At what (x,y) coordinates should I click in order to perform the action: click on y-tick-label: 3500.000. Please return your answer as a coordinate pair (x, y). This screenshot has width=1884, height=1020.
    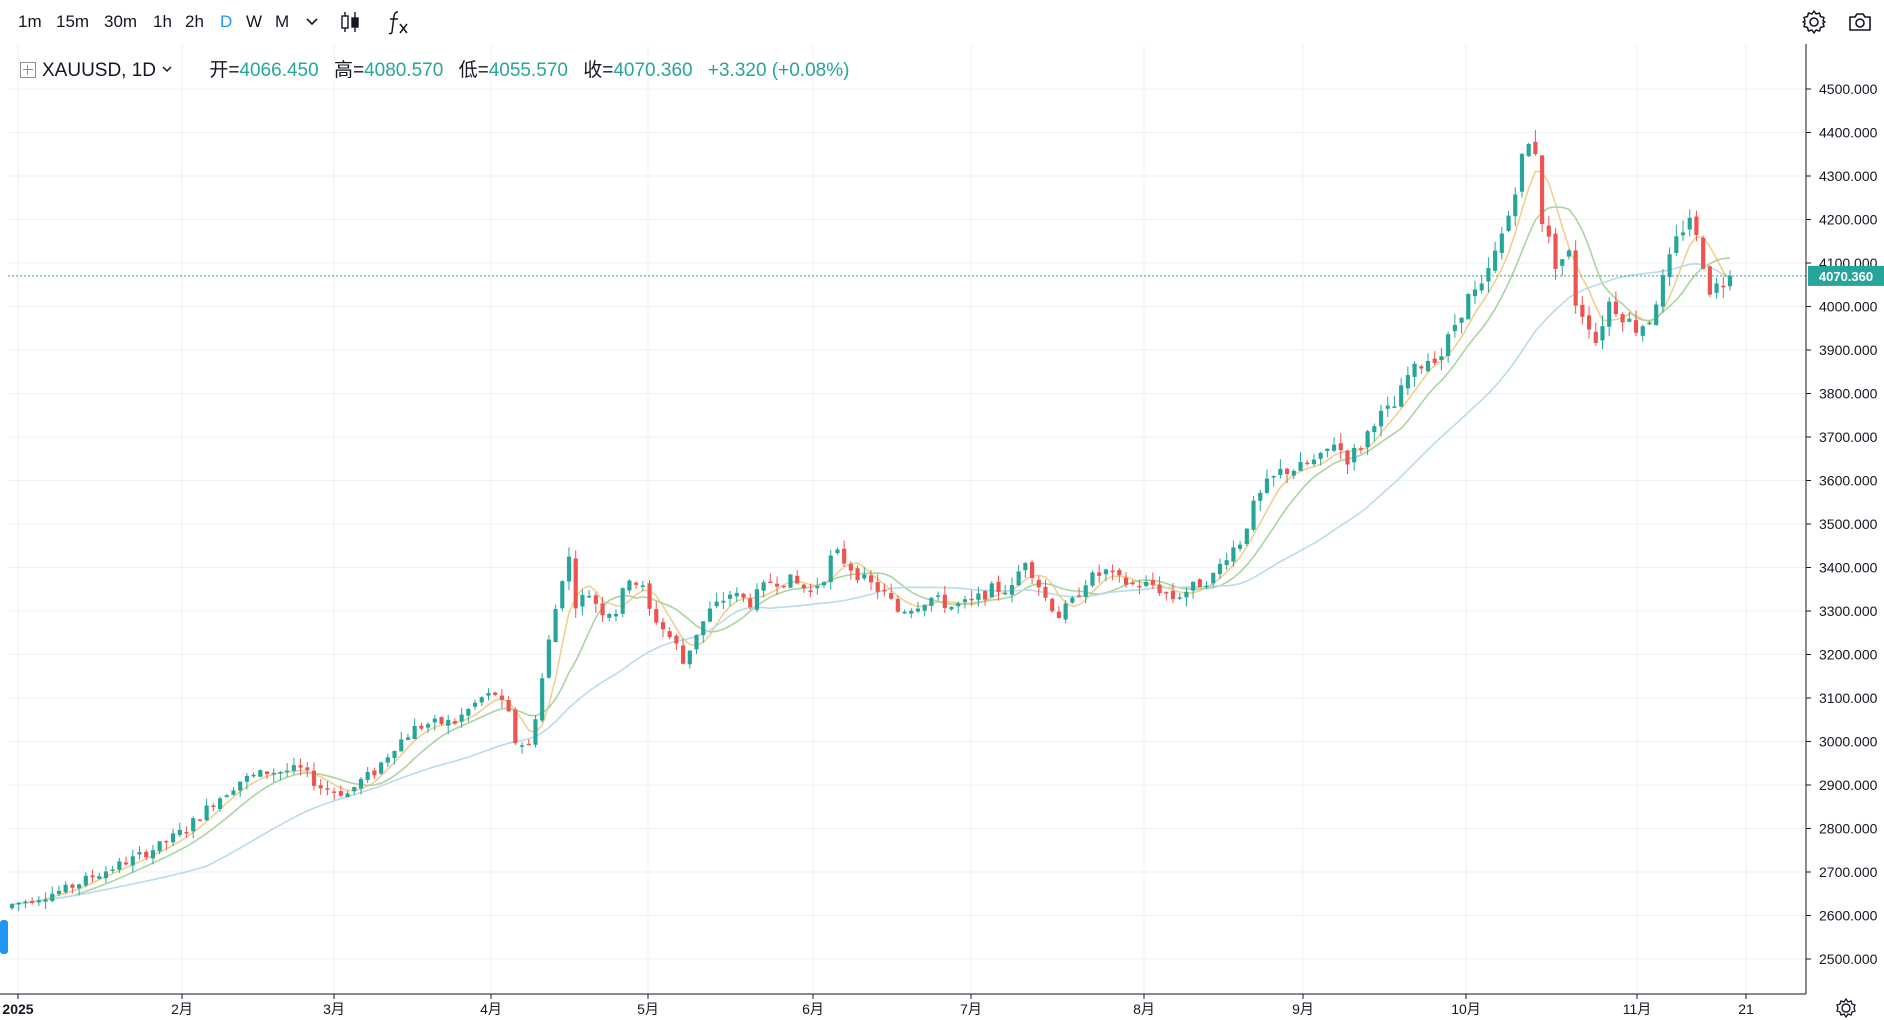
    Looking at the image, I should click on (1848, 524).